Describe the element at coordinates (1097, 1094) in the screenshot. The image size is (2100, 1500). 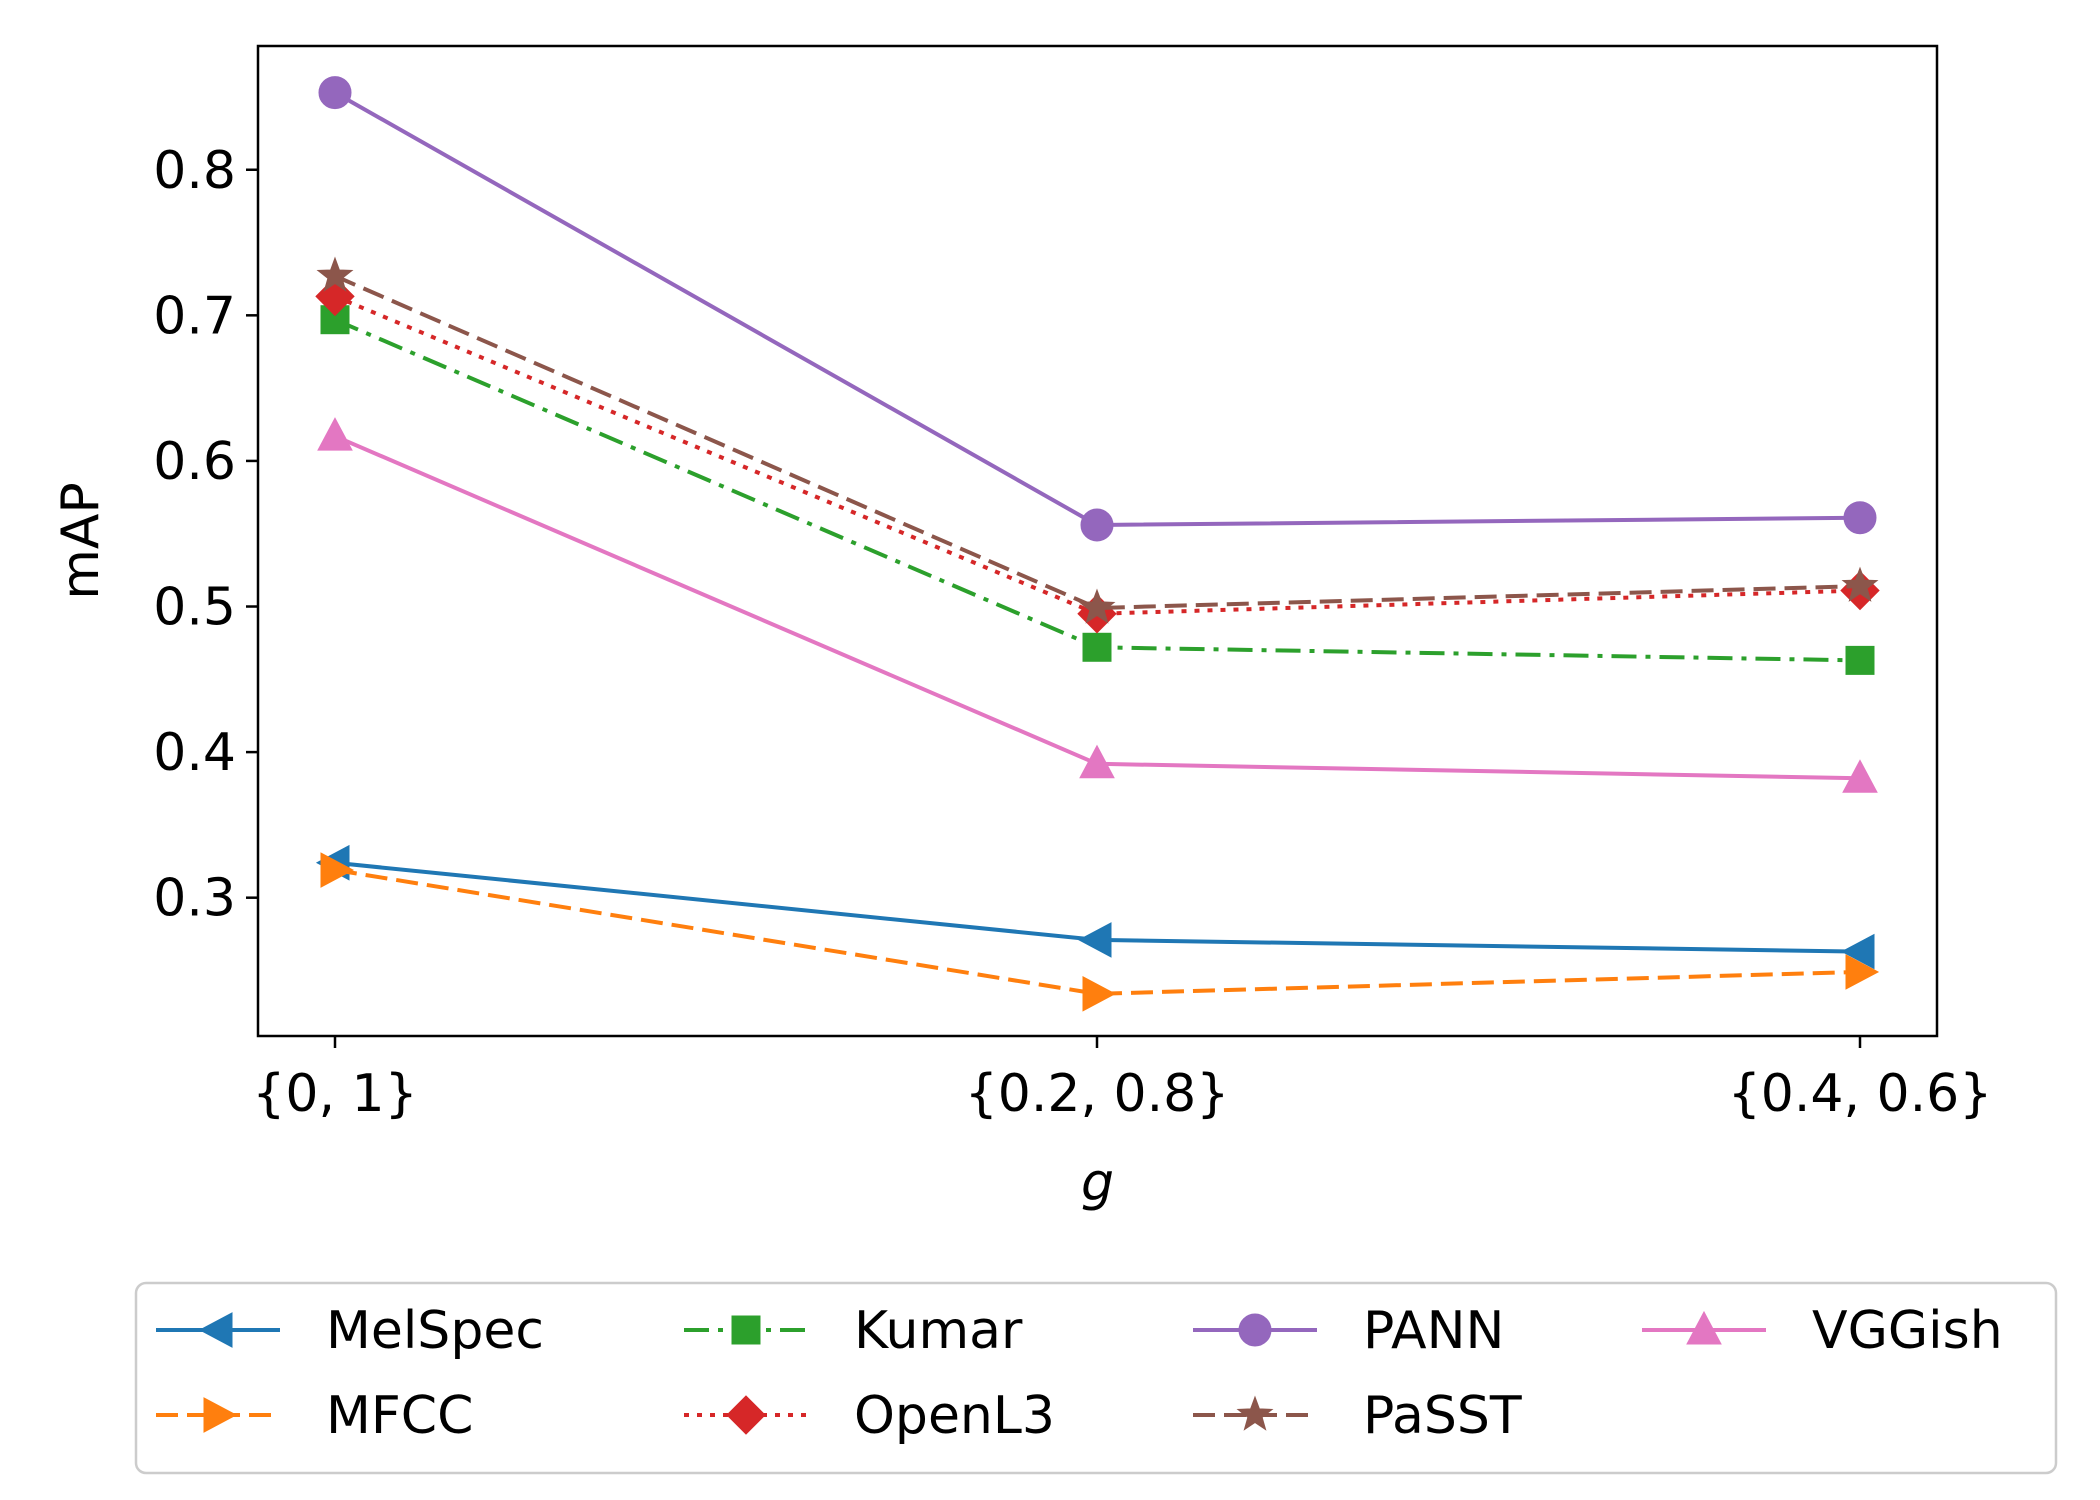
I see `x-tick-label: {0.2, 0.8}` at that location.